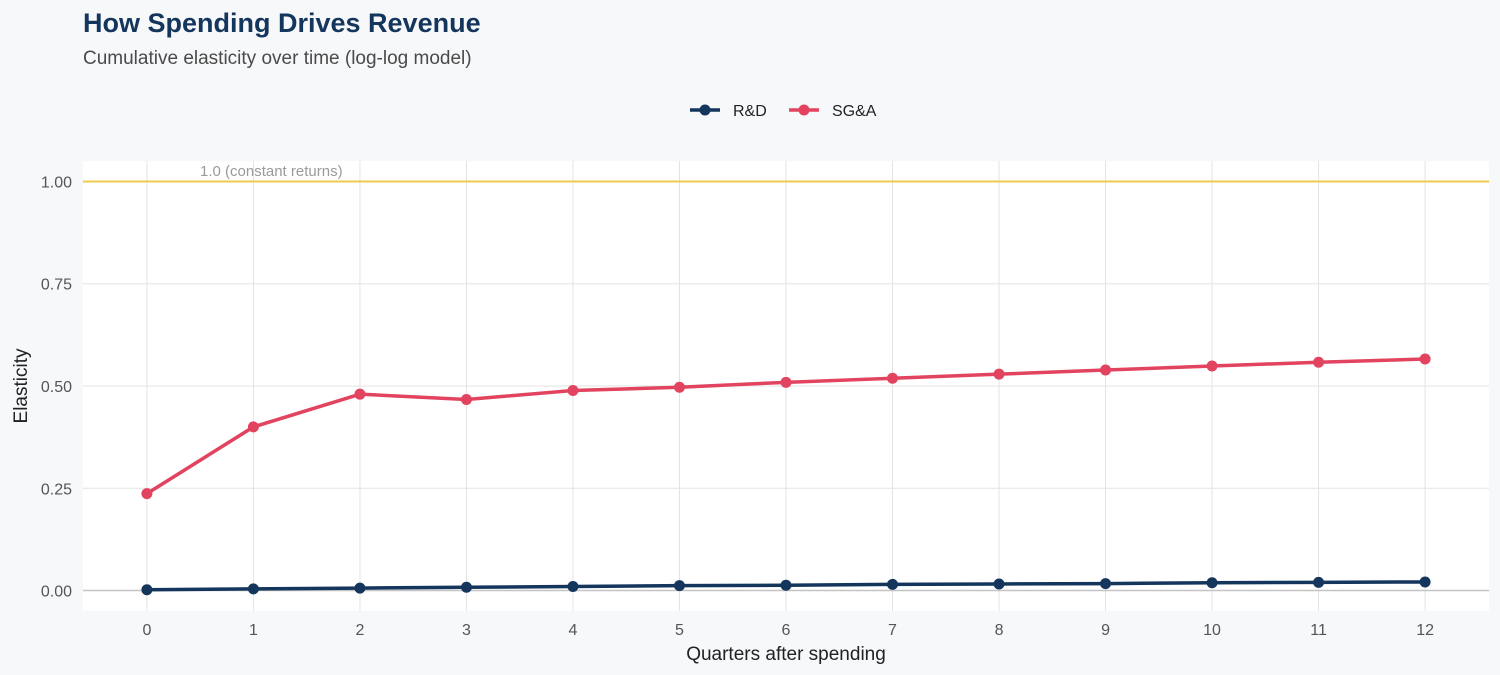 This screenshot has height=675, width=1500. What do you see at coordinates (56, 285) in the screenshot?
I see `y-tick-label: 0.75` at bounding box center [56, 285].